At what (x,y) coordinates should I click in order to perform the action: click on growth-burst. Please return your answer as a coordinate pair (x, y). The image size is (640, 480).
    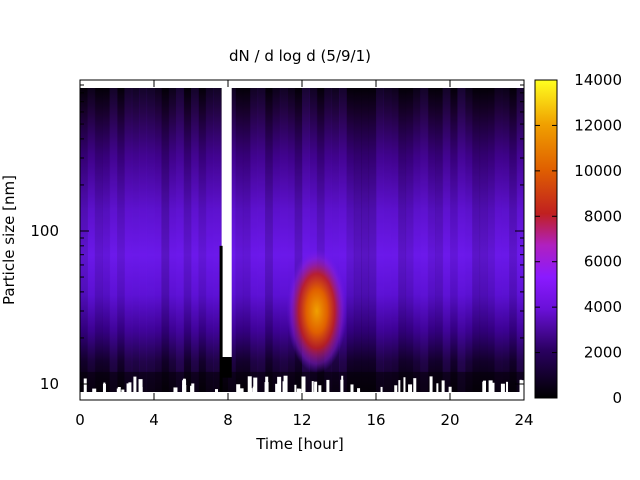
    Looking at the image, I should click on (316, 311).